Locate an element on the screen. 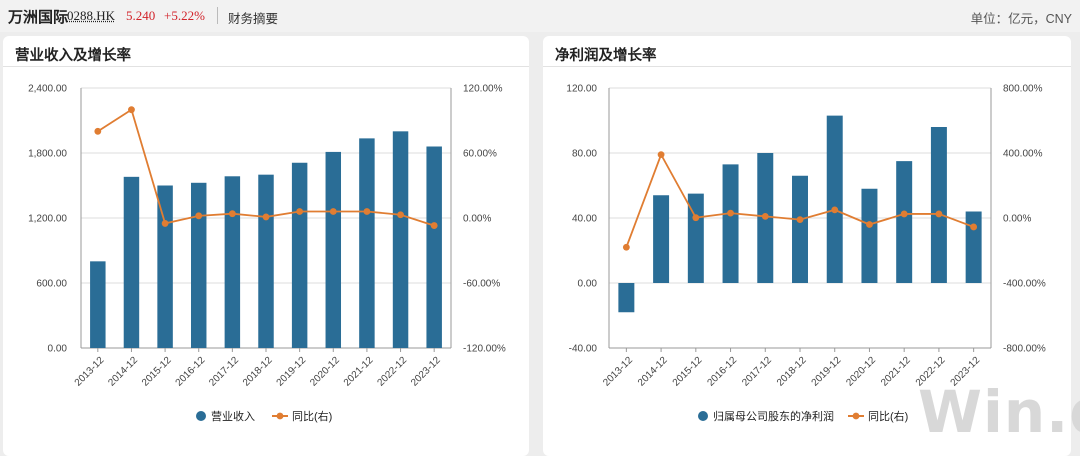 The height and width of the screenshot is (456, 1080). panel-title: 营业收入及增长率 is located at coordinates (73, 56).